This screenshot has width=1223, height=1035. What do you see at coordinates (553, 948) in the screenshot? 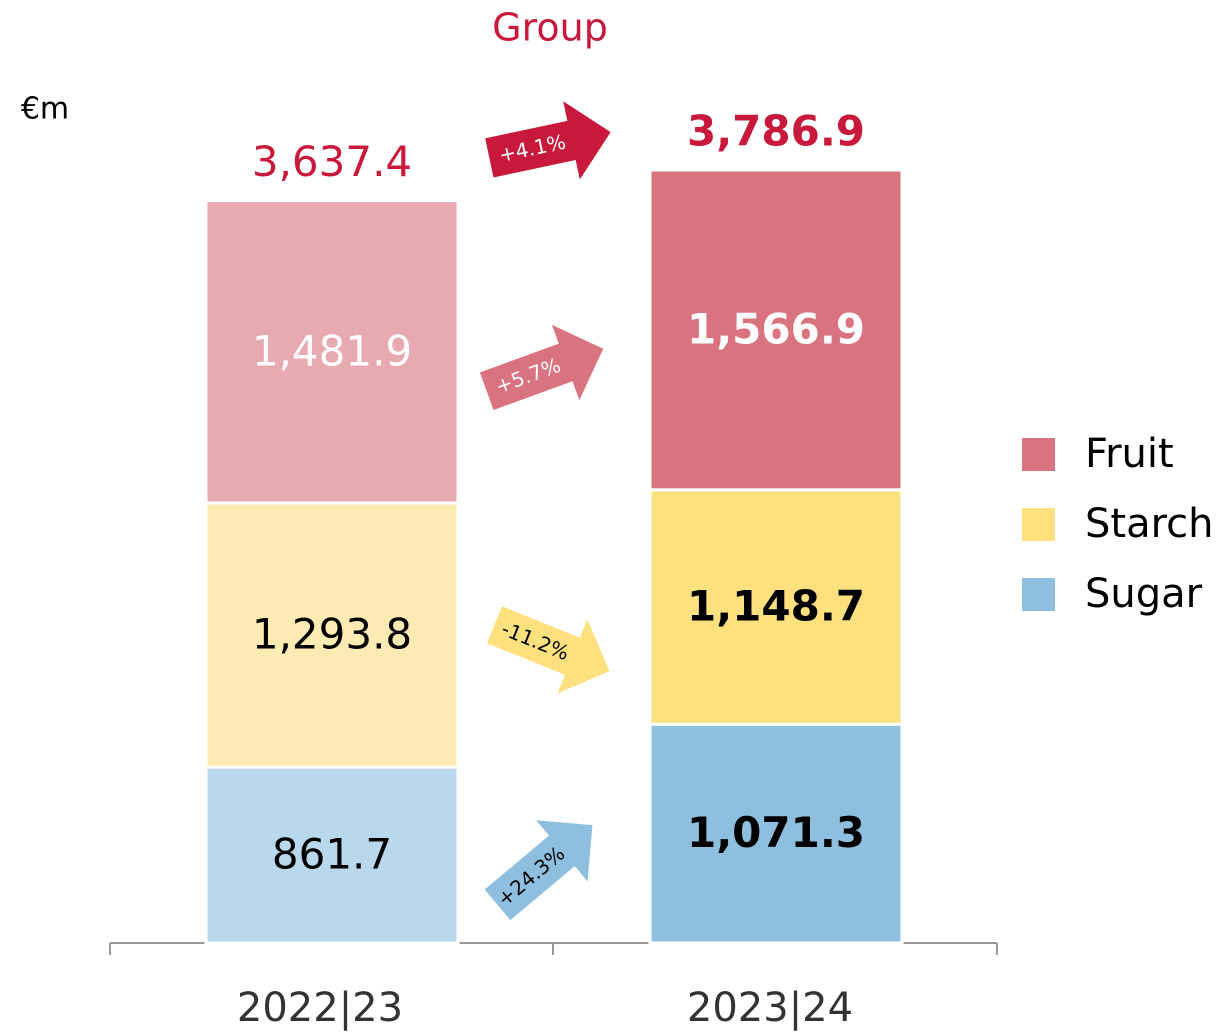
I see `x-axis` at bounding box center [553, 948].